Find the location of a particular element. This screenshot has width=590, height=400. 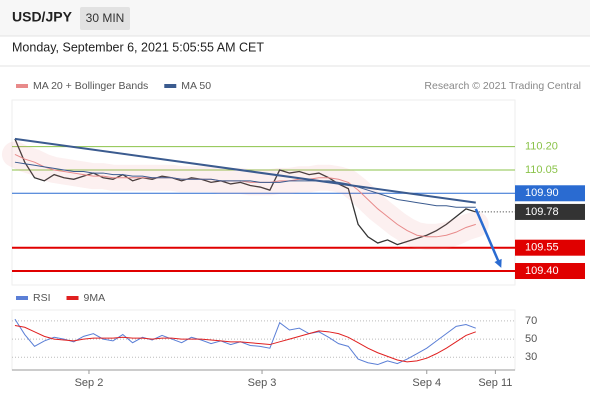

rsi-panel is located at coordinates (263, 340).